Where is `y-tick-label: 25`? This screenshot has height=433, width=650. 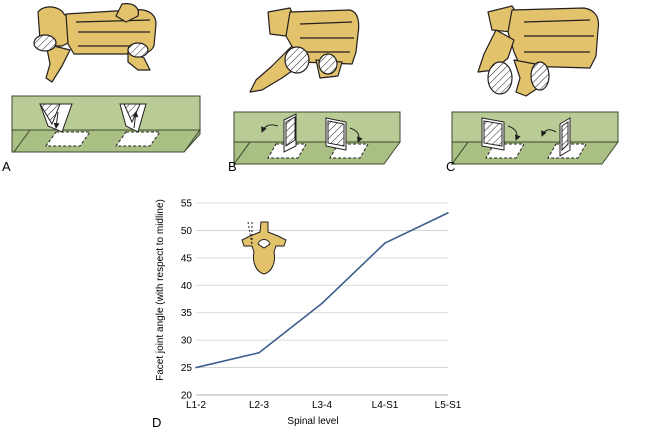
y-tick-label: 25 is located at coordinates (187, 368).